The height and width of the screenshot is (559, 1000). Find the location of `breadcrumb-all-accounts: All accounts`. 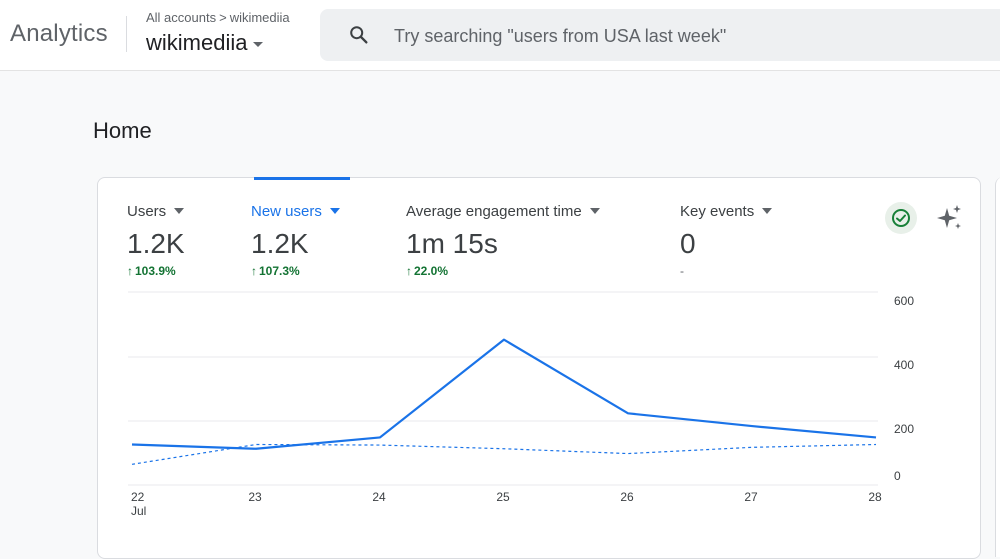

breadcrumb-all-accounts: All accounts is located at coordinates (181, 17).